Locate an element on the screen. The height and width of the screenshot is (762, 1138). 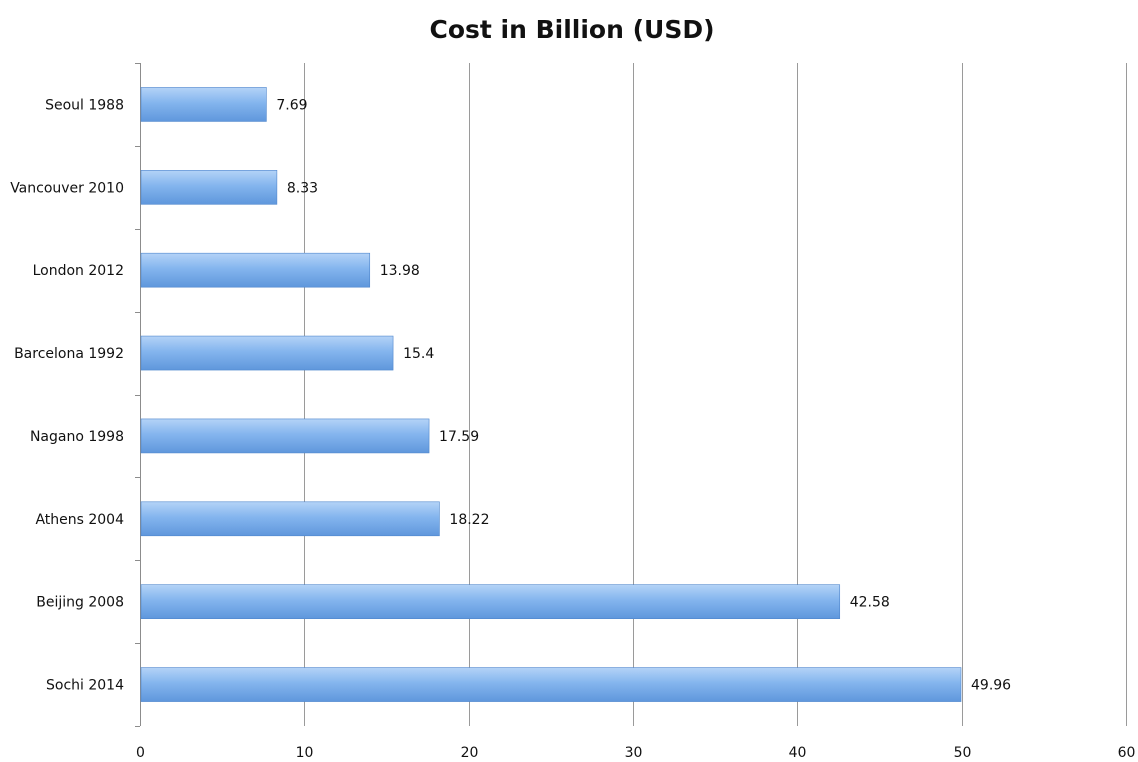
bar-vancouver-2010 is located at coordinates (209, 187).